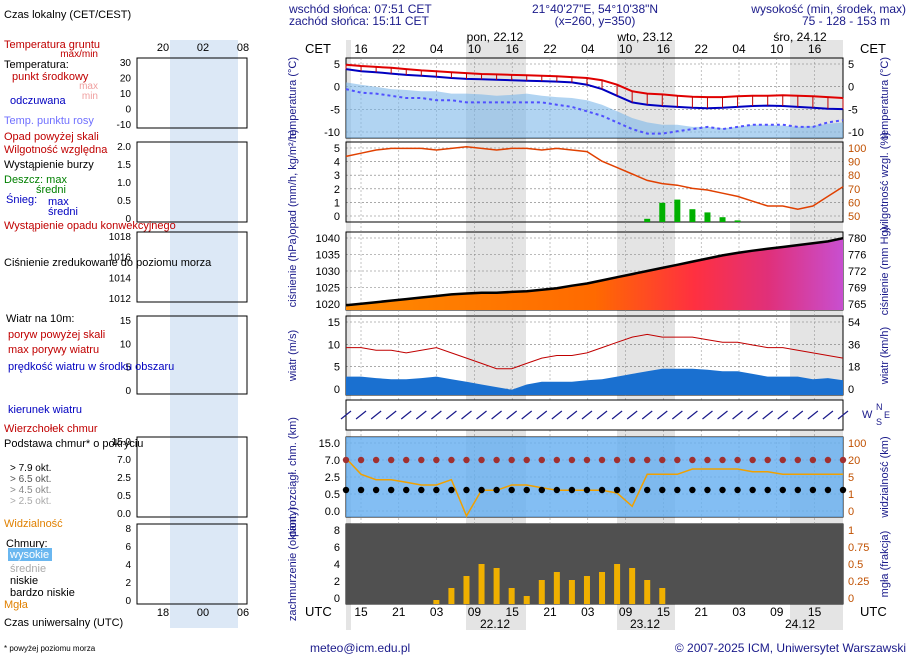  I want to click on ytick-left: -5, so click(335, 110).